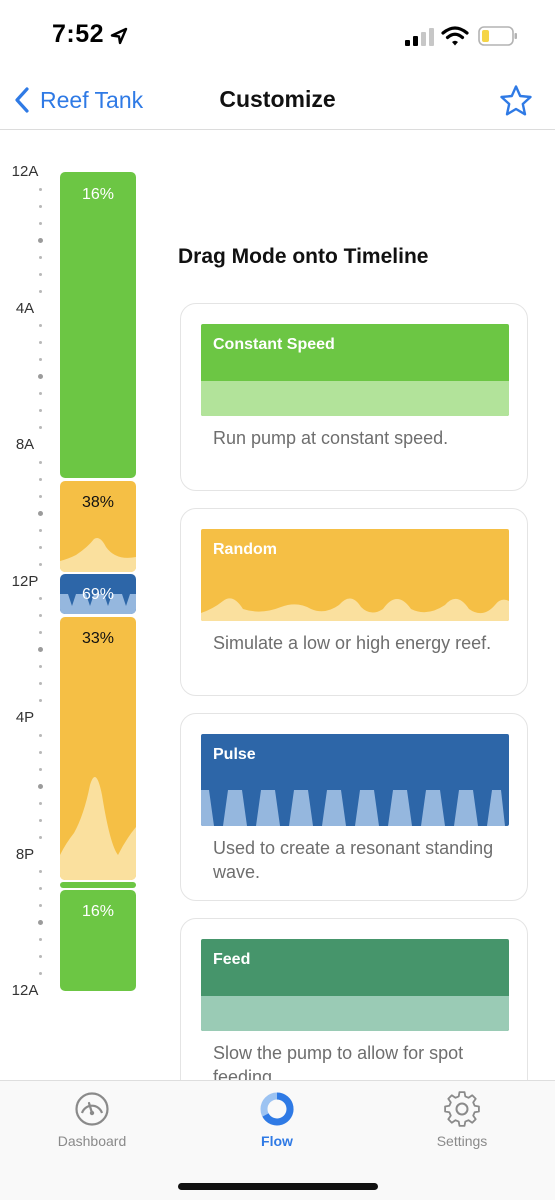  Describe the element at coordinates (355, 370) in the screenshot. I see `mode-graphic-constant-speed: Constant Speed` at that location.